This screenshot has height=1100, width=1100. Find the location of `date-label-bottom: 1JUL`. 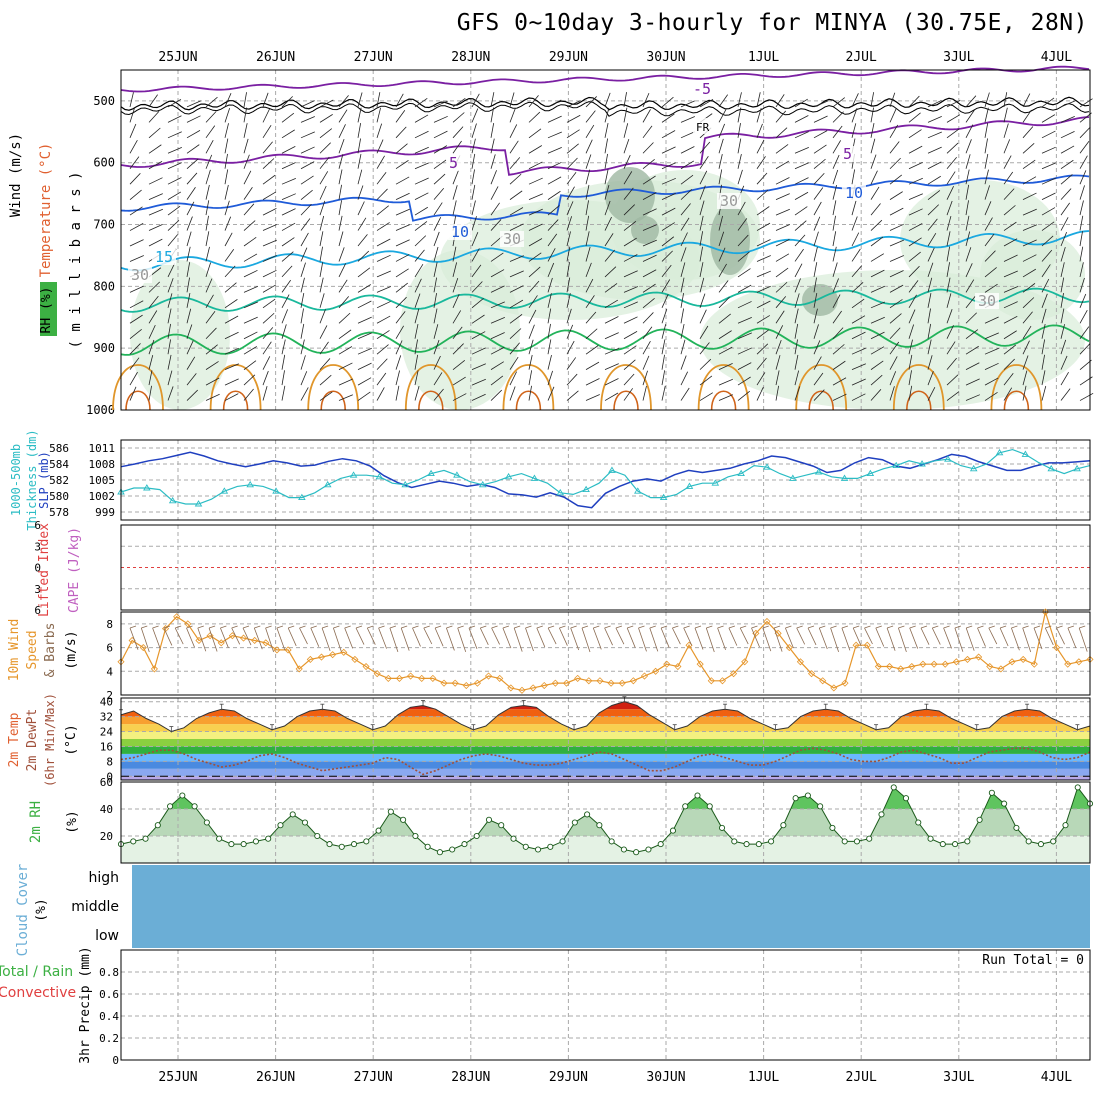

date-label-bottom: 1JUL is located at coordinates (763, 1077).